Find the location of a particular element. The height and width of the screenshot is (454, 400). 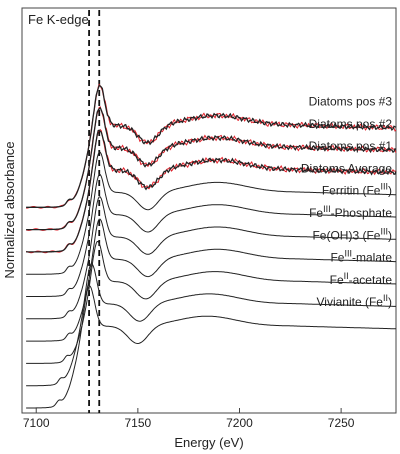

x-axis-ticks: 7100 7150 7200 7250 is located at coordinates (189, 419).